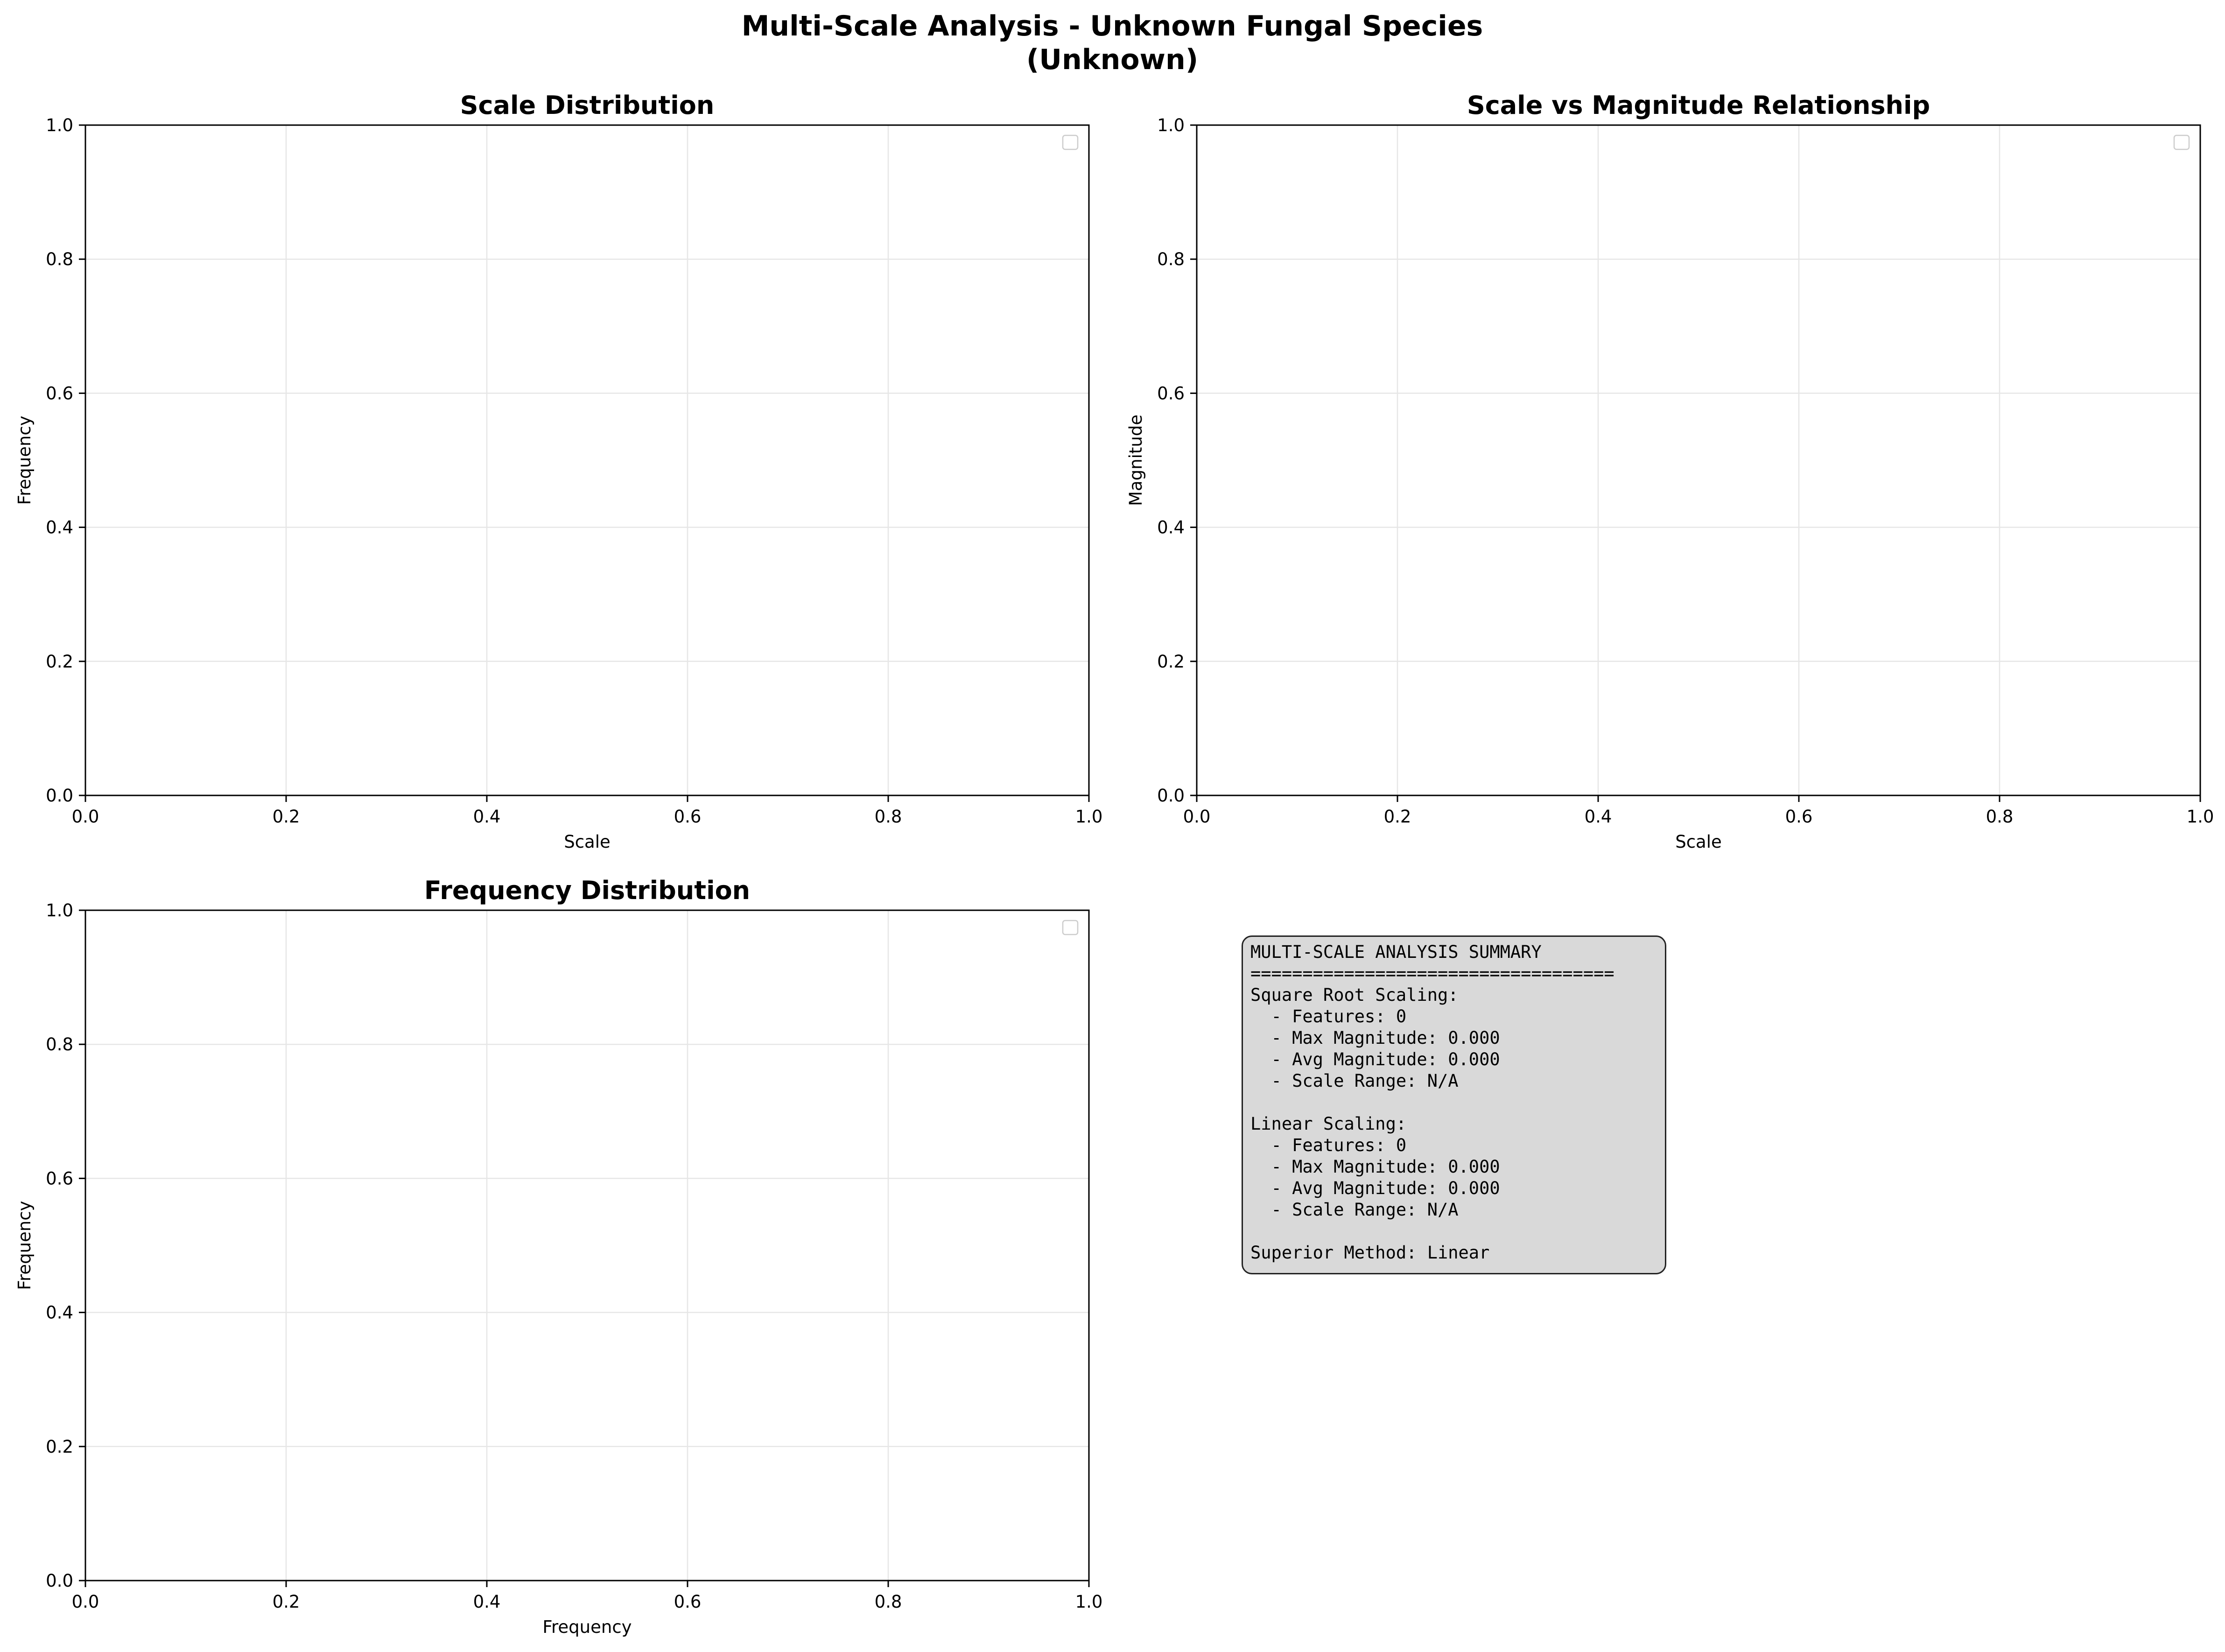 The height and width of the screenshot is (1652, 2225). Describe the element at coordinates (587, 105) in the screenshot. I see `chart-title: Scale Distribution` at that location.